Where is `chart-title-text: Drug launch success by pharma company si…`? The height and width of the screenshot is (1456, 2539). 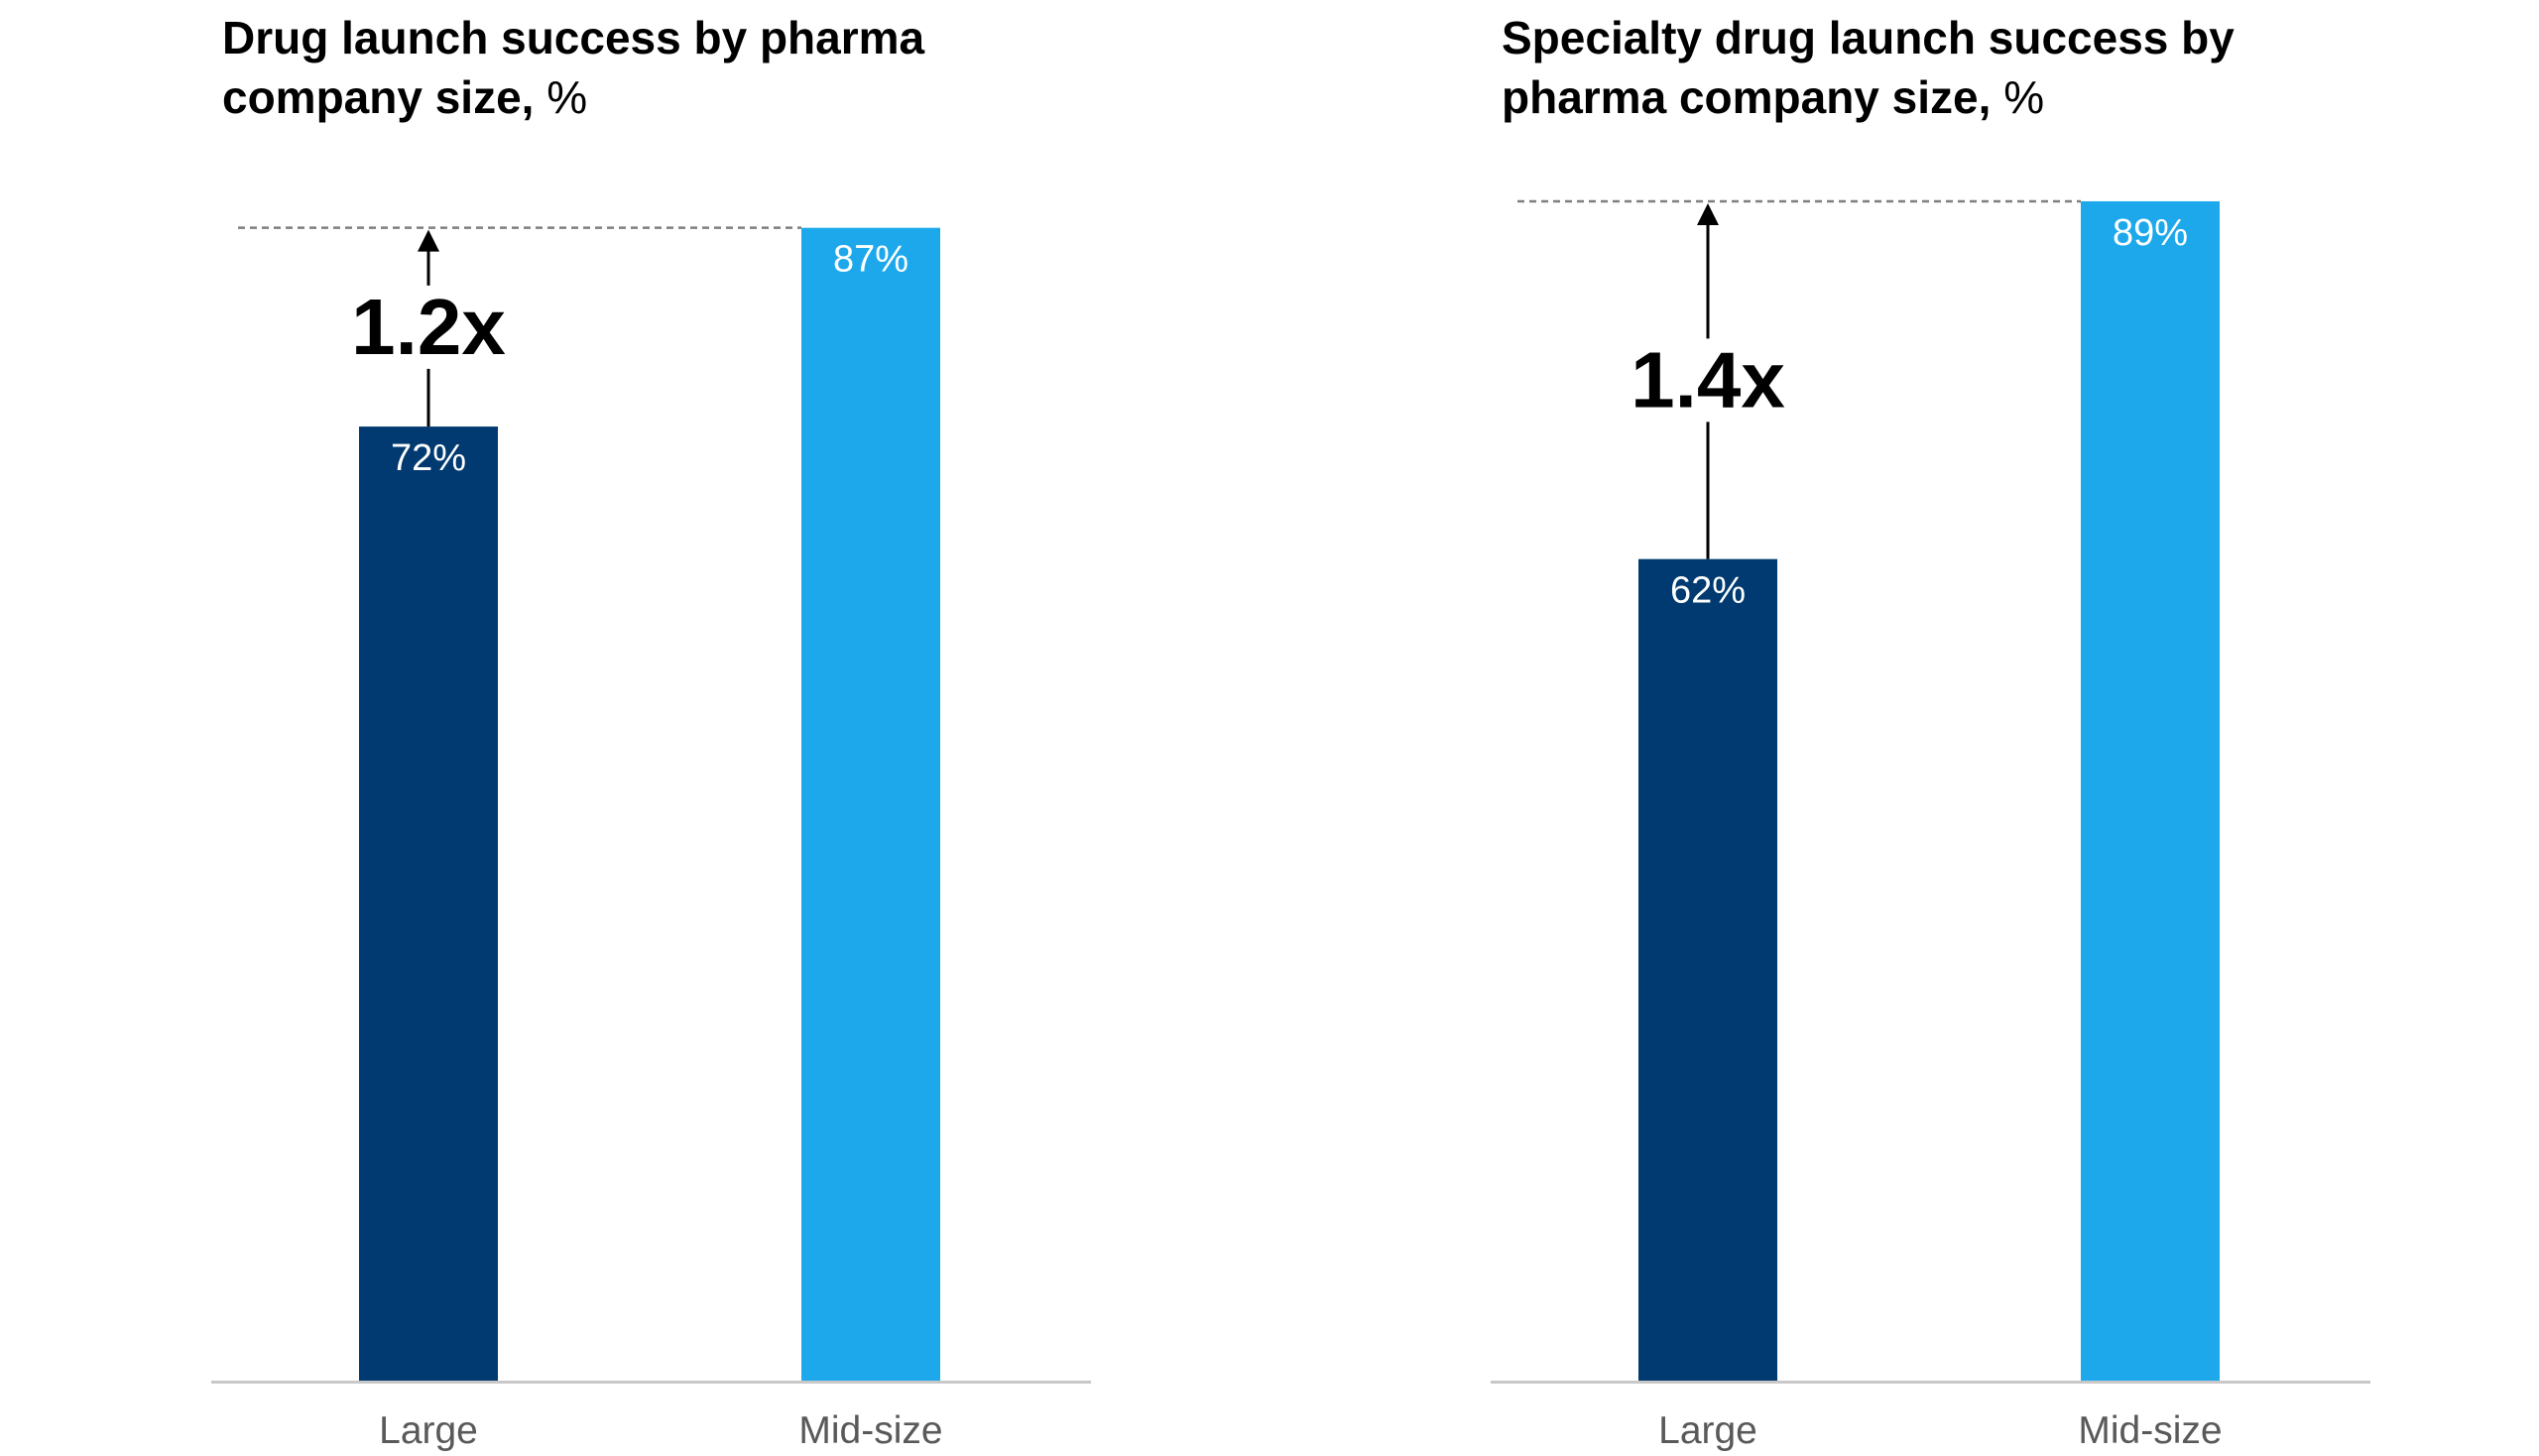 chart-title-text: Drug launch success by pharma company si… is located at coordinates (574, 67).